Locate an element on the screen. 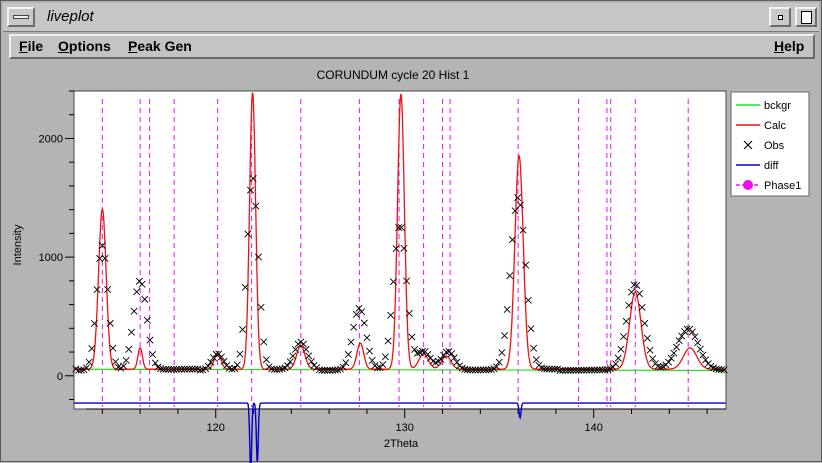 The height and width of the screenshot is (463, 822). chart-title: CORUNDUM cycle 20 Hist 1 is located at coordinates (393, 75).